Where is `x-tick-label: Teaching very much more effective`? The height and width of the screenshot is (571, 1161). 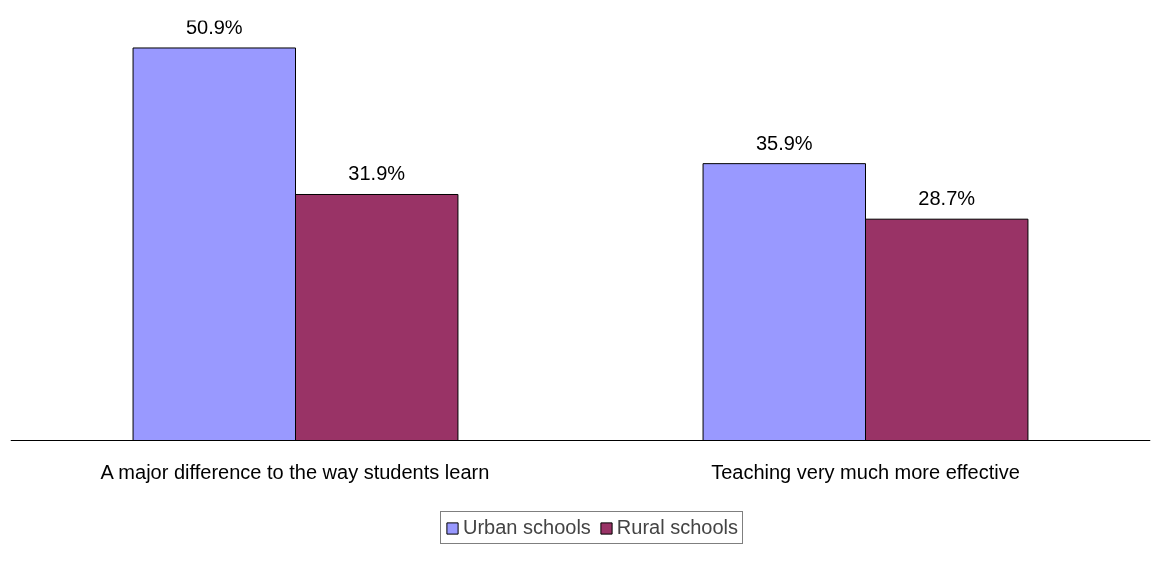 x-tick-label: Teaching very much more effective is located at coordinates (865, 471).